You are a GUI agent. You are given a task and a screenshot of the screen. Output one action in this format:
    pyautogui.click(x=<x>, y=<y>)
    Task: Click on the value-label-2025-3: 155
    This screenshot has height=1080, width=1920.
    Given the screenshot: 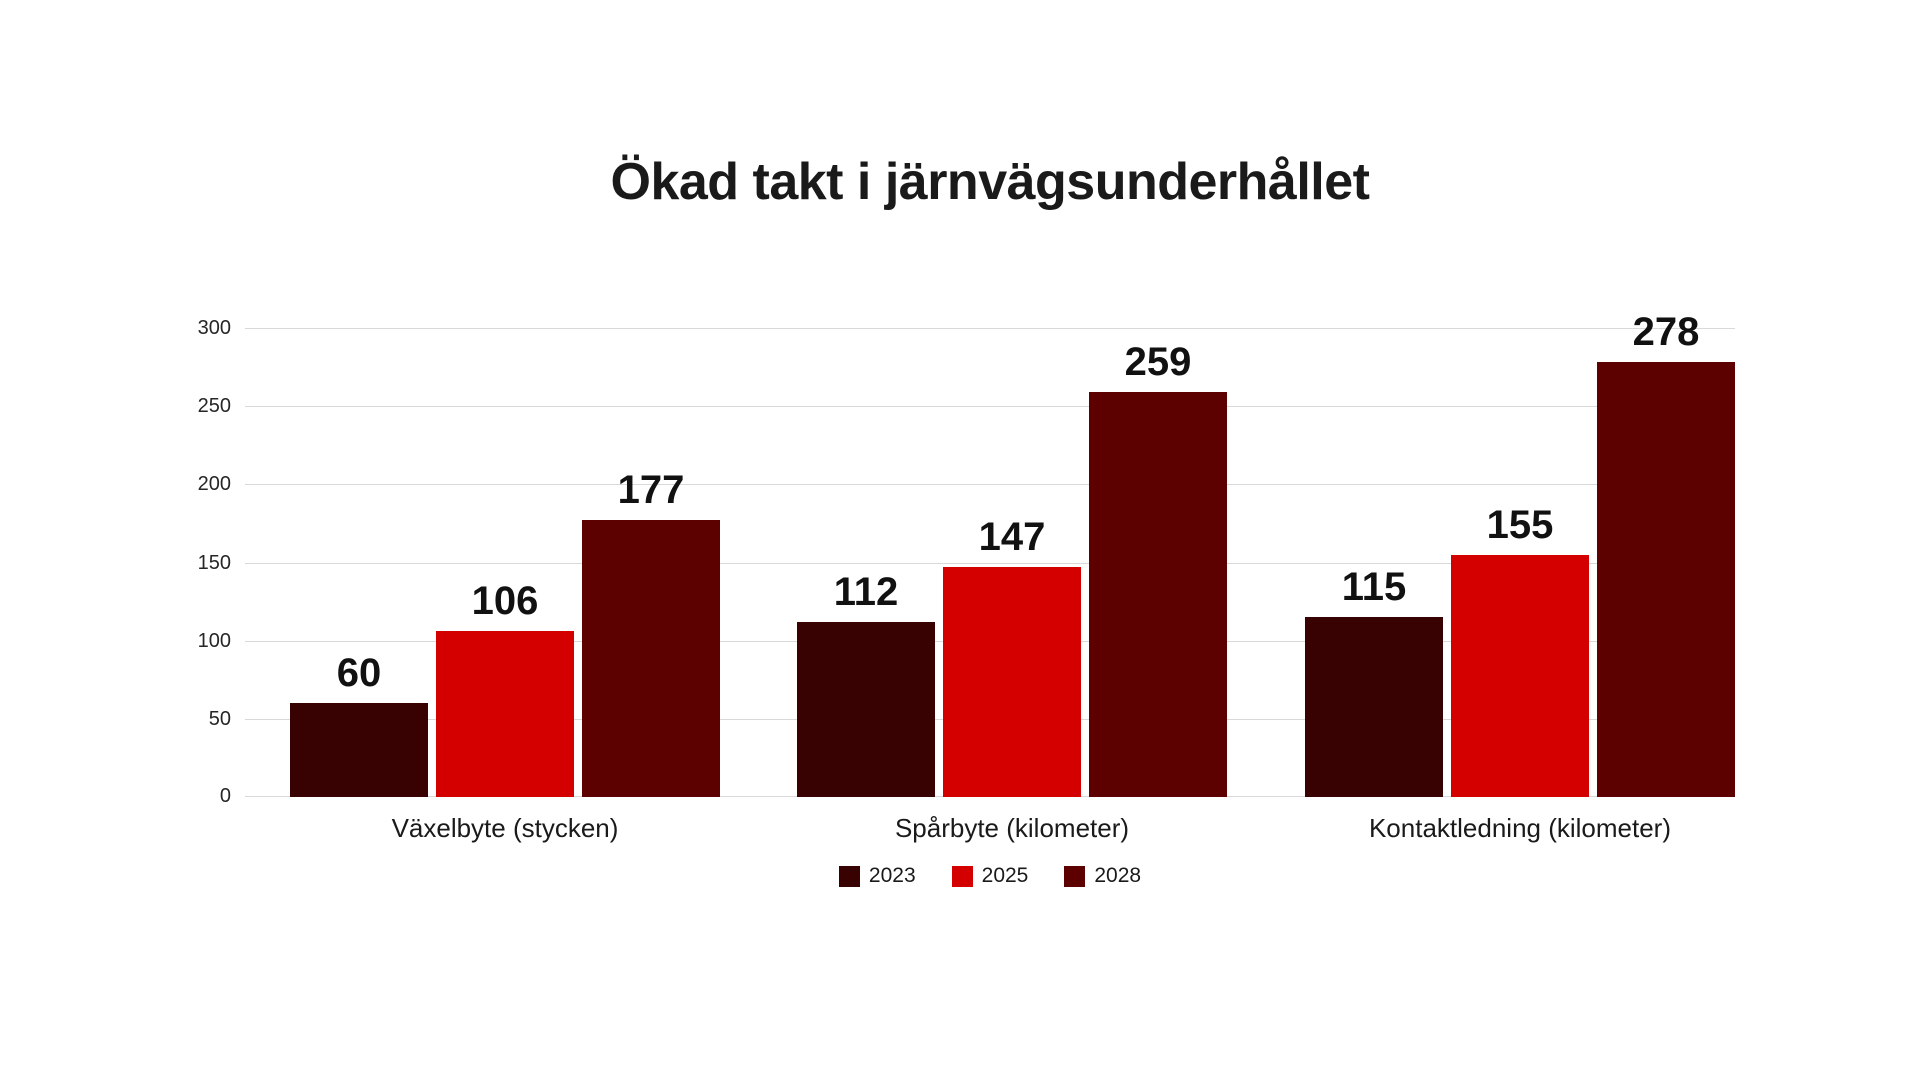 What is the action you would take?
    pyautogui.click(x=1520, y=525)
    